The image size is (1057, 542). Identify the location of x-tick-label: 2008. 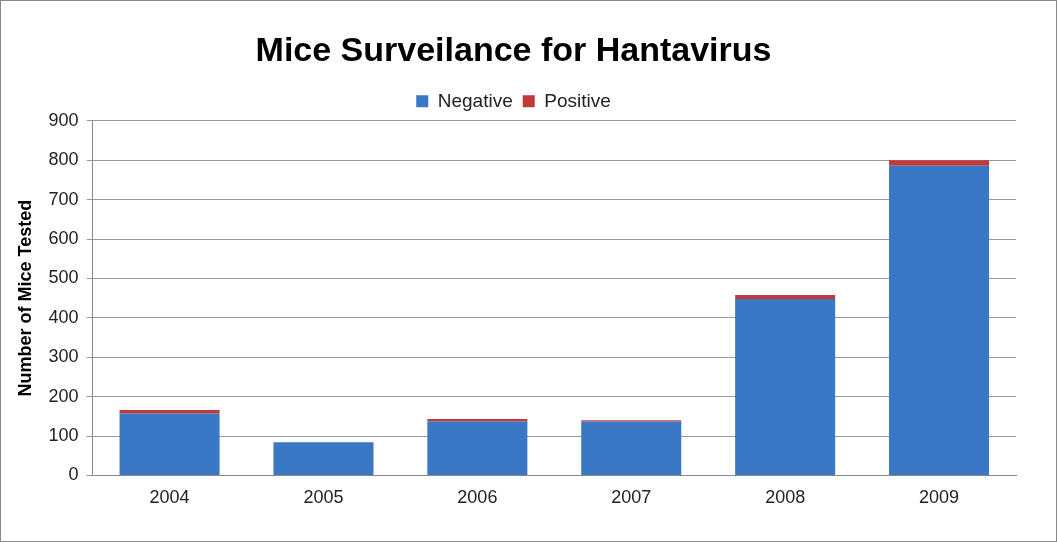
(785, 497).